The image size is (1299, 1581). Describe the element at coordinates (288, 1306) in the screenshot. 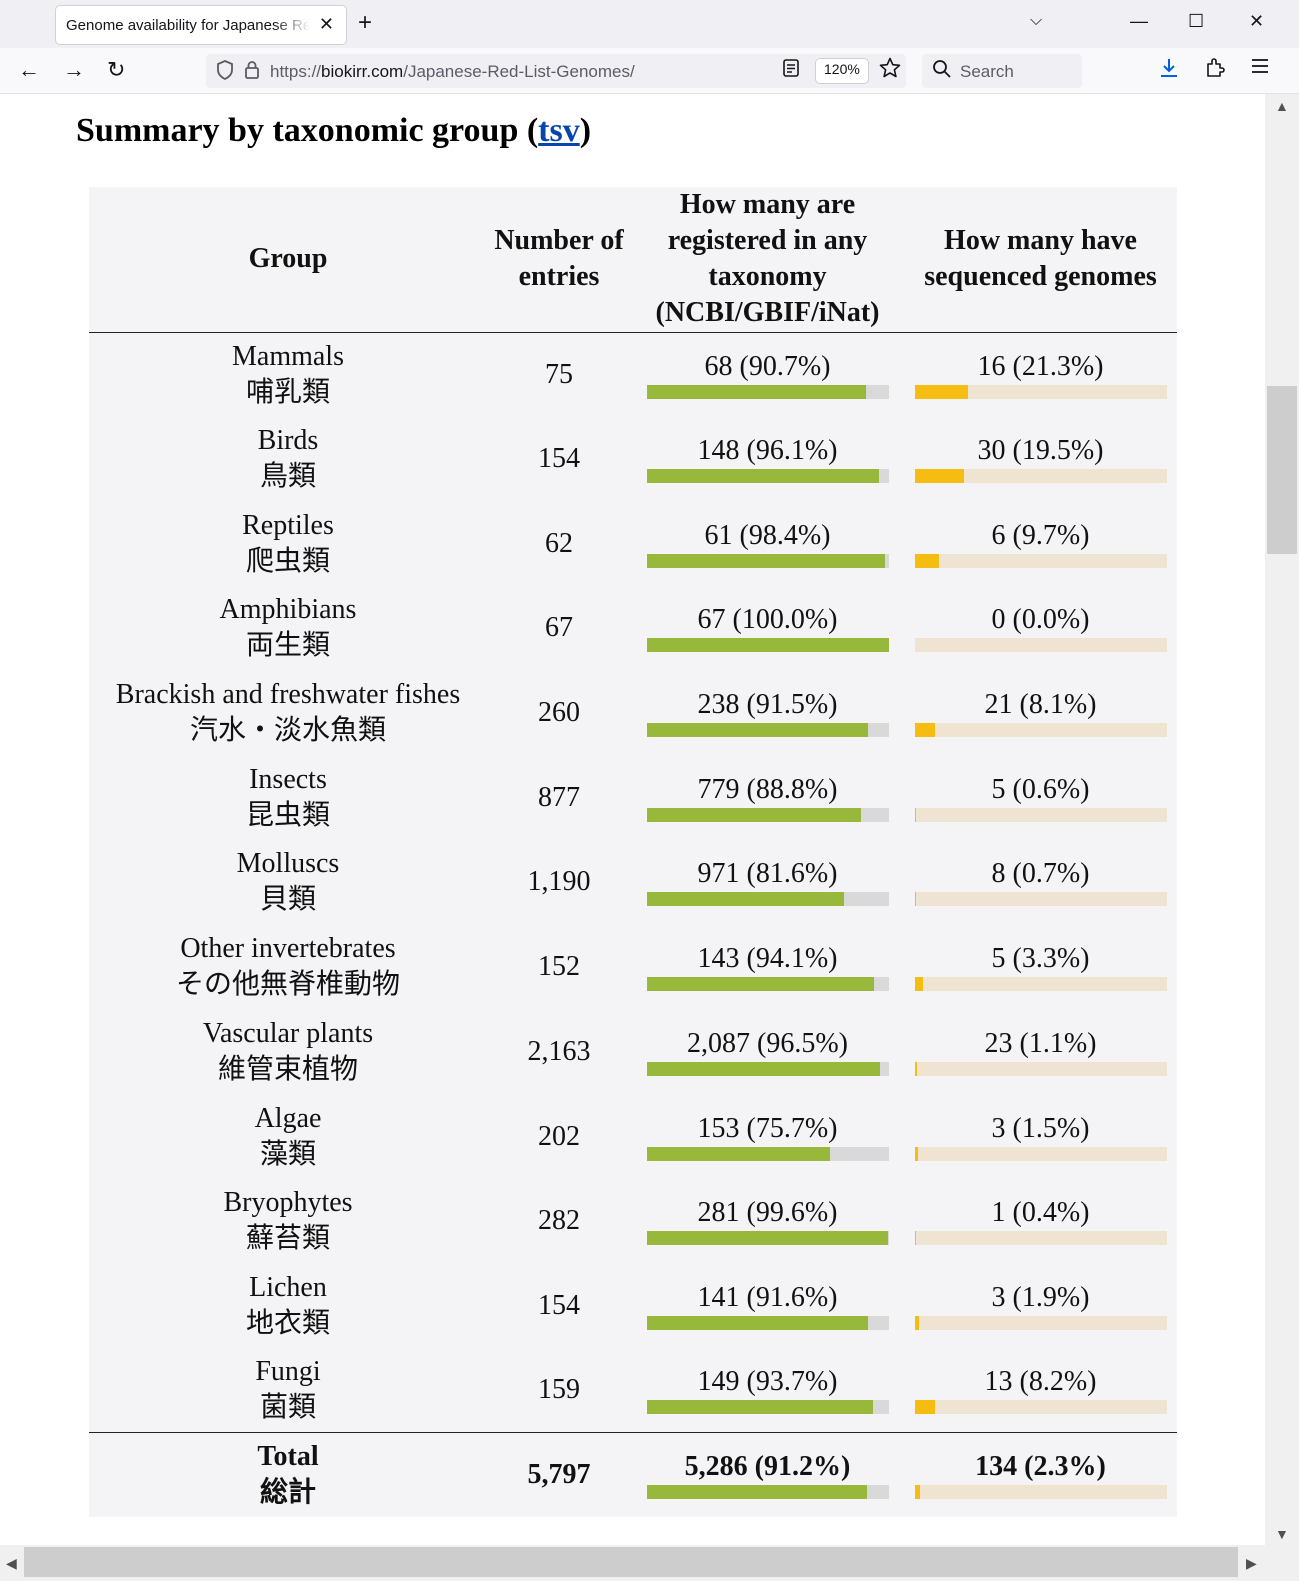

I see `group-cell: Lichen 地衣類` at that location.